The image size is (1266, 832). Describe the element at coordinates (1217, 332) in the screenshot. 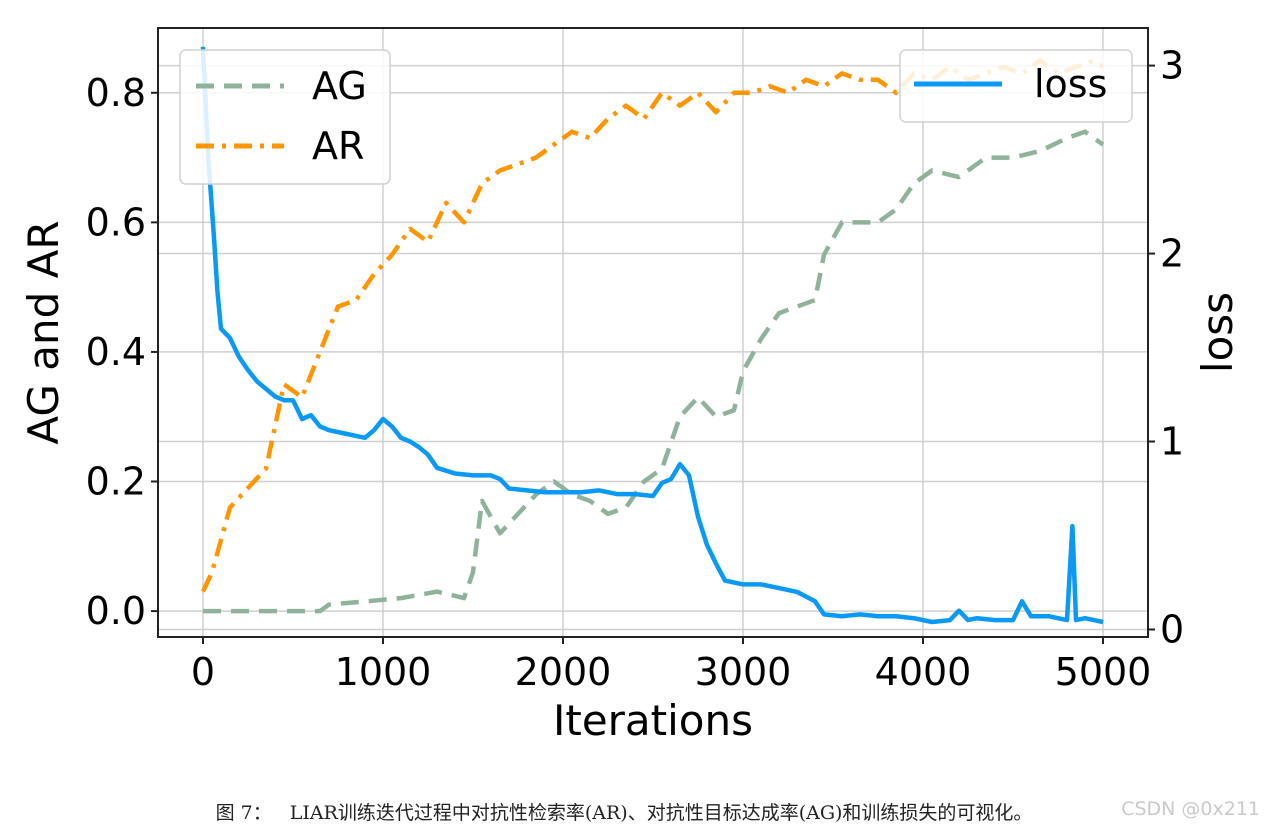

I see `y-right-axis-label: loss` at that location.